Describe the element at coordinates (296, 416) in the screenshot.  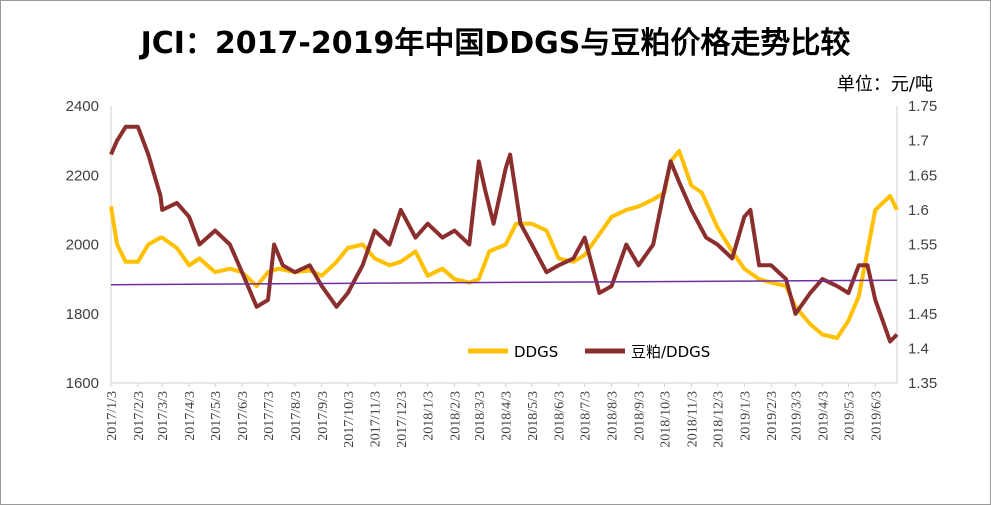
I see `x-tick-label: 2017/8/3` at that location.